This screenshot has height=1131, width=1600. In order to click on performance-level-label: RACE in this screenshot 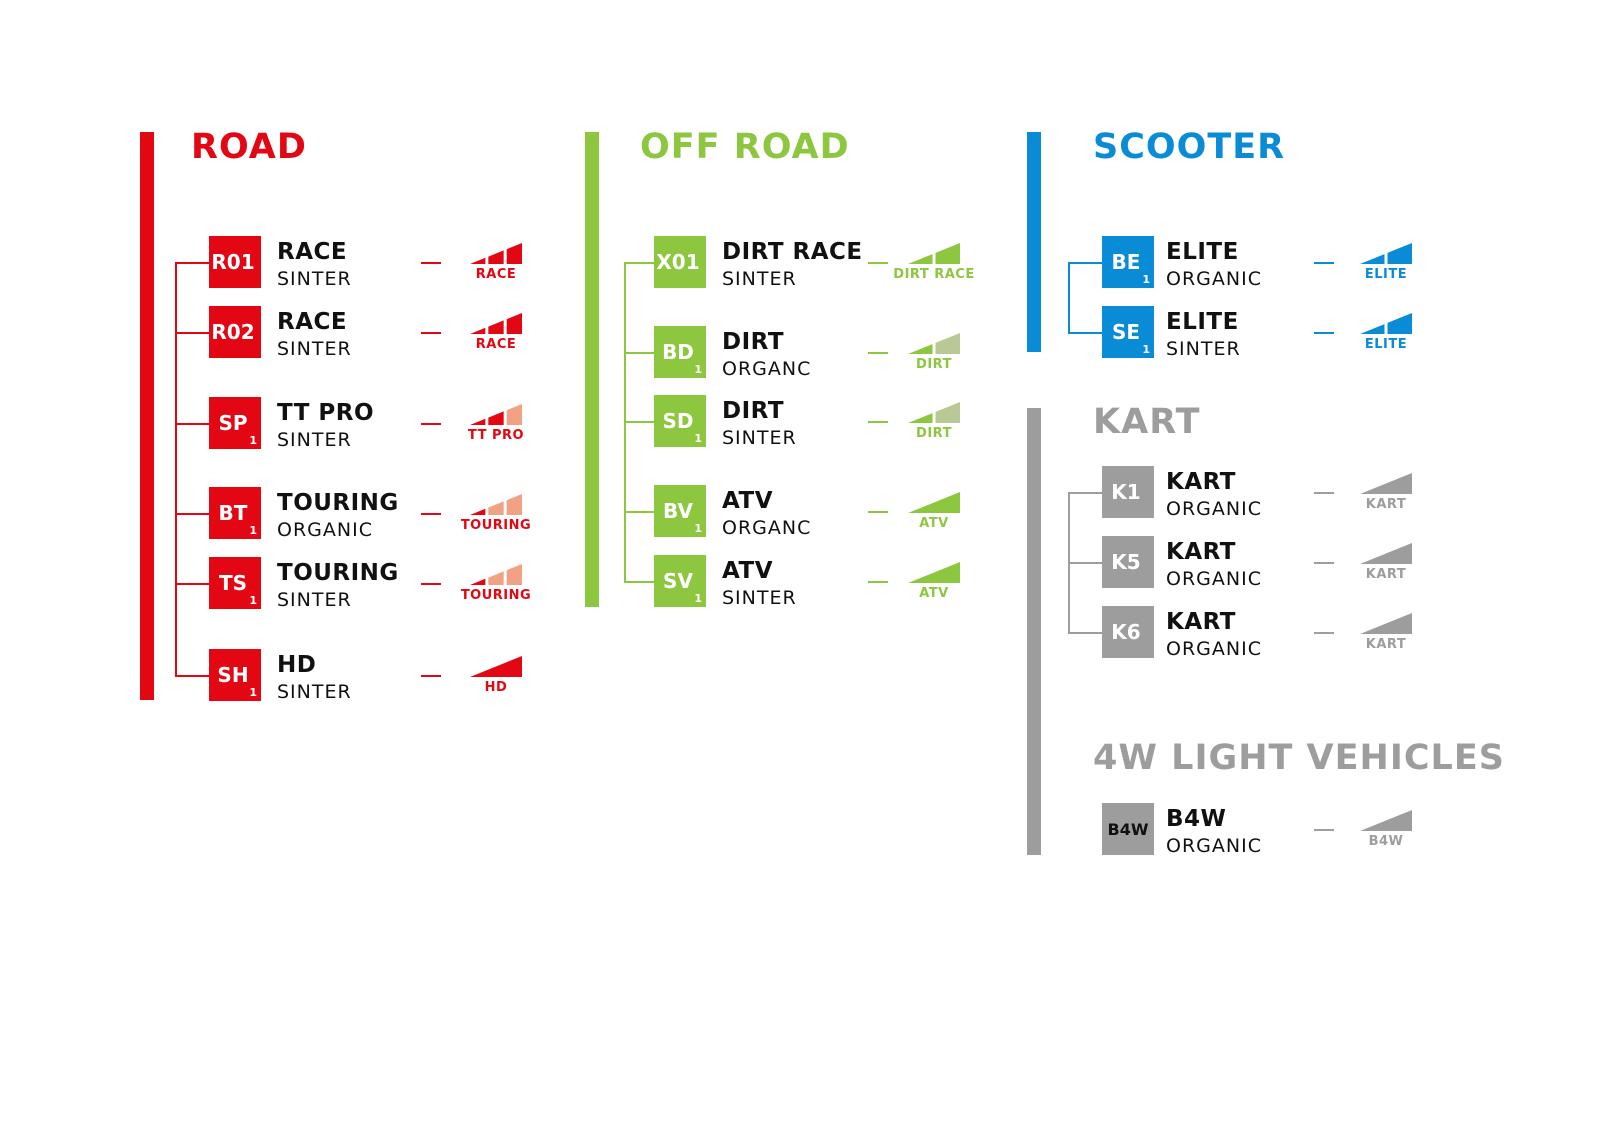, I will do `click(496, 274)`.